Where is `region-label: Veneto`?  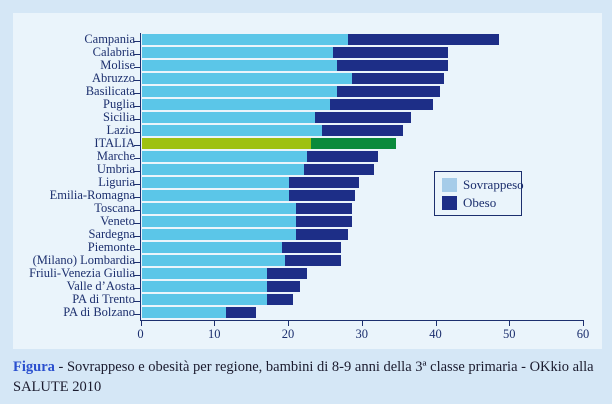
region-label: Veneto is located at coordinates (117, 220).